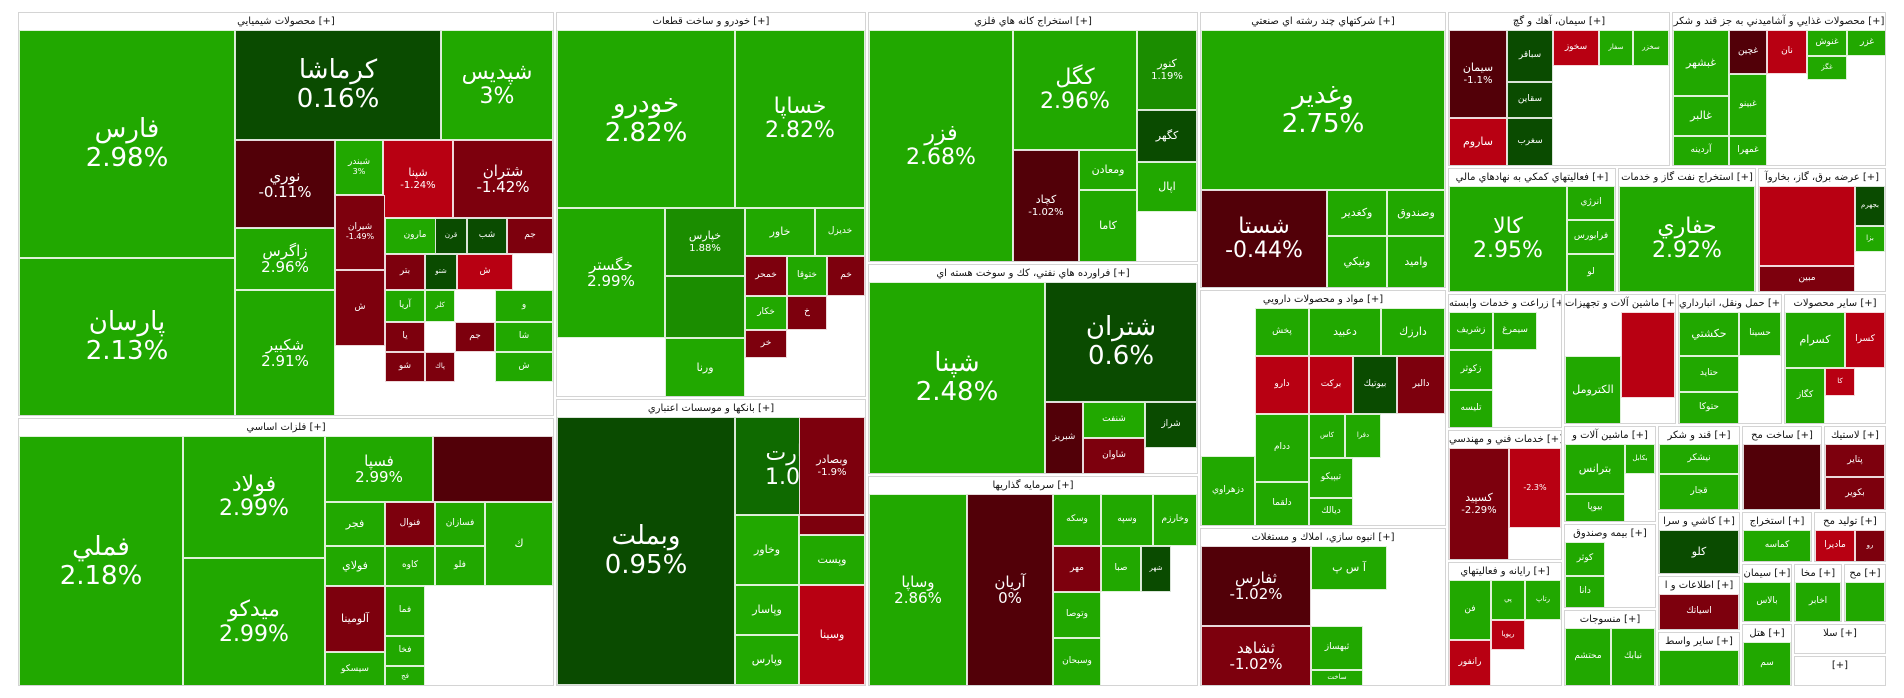 This screenshot has height=698, width=1904. I want to click on stock-tile: دانا, so click(1585, 591).